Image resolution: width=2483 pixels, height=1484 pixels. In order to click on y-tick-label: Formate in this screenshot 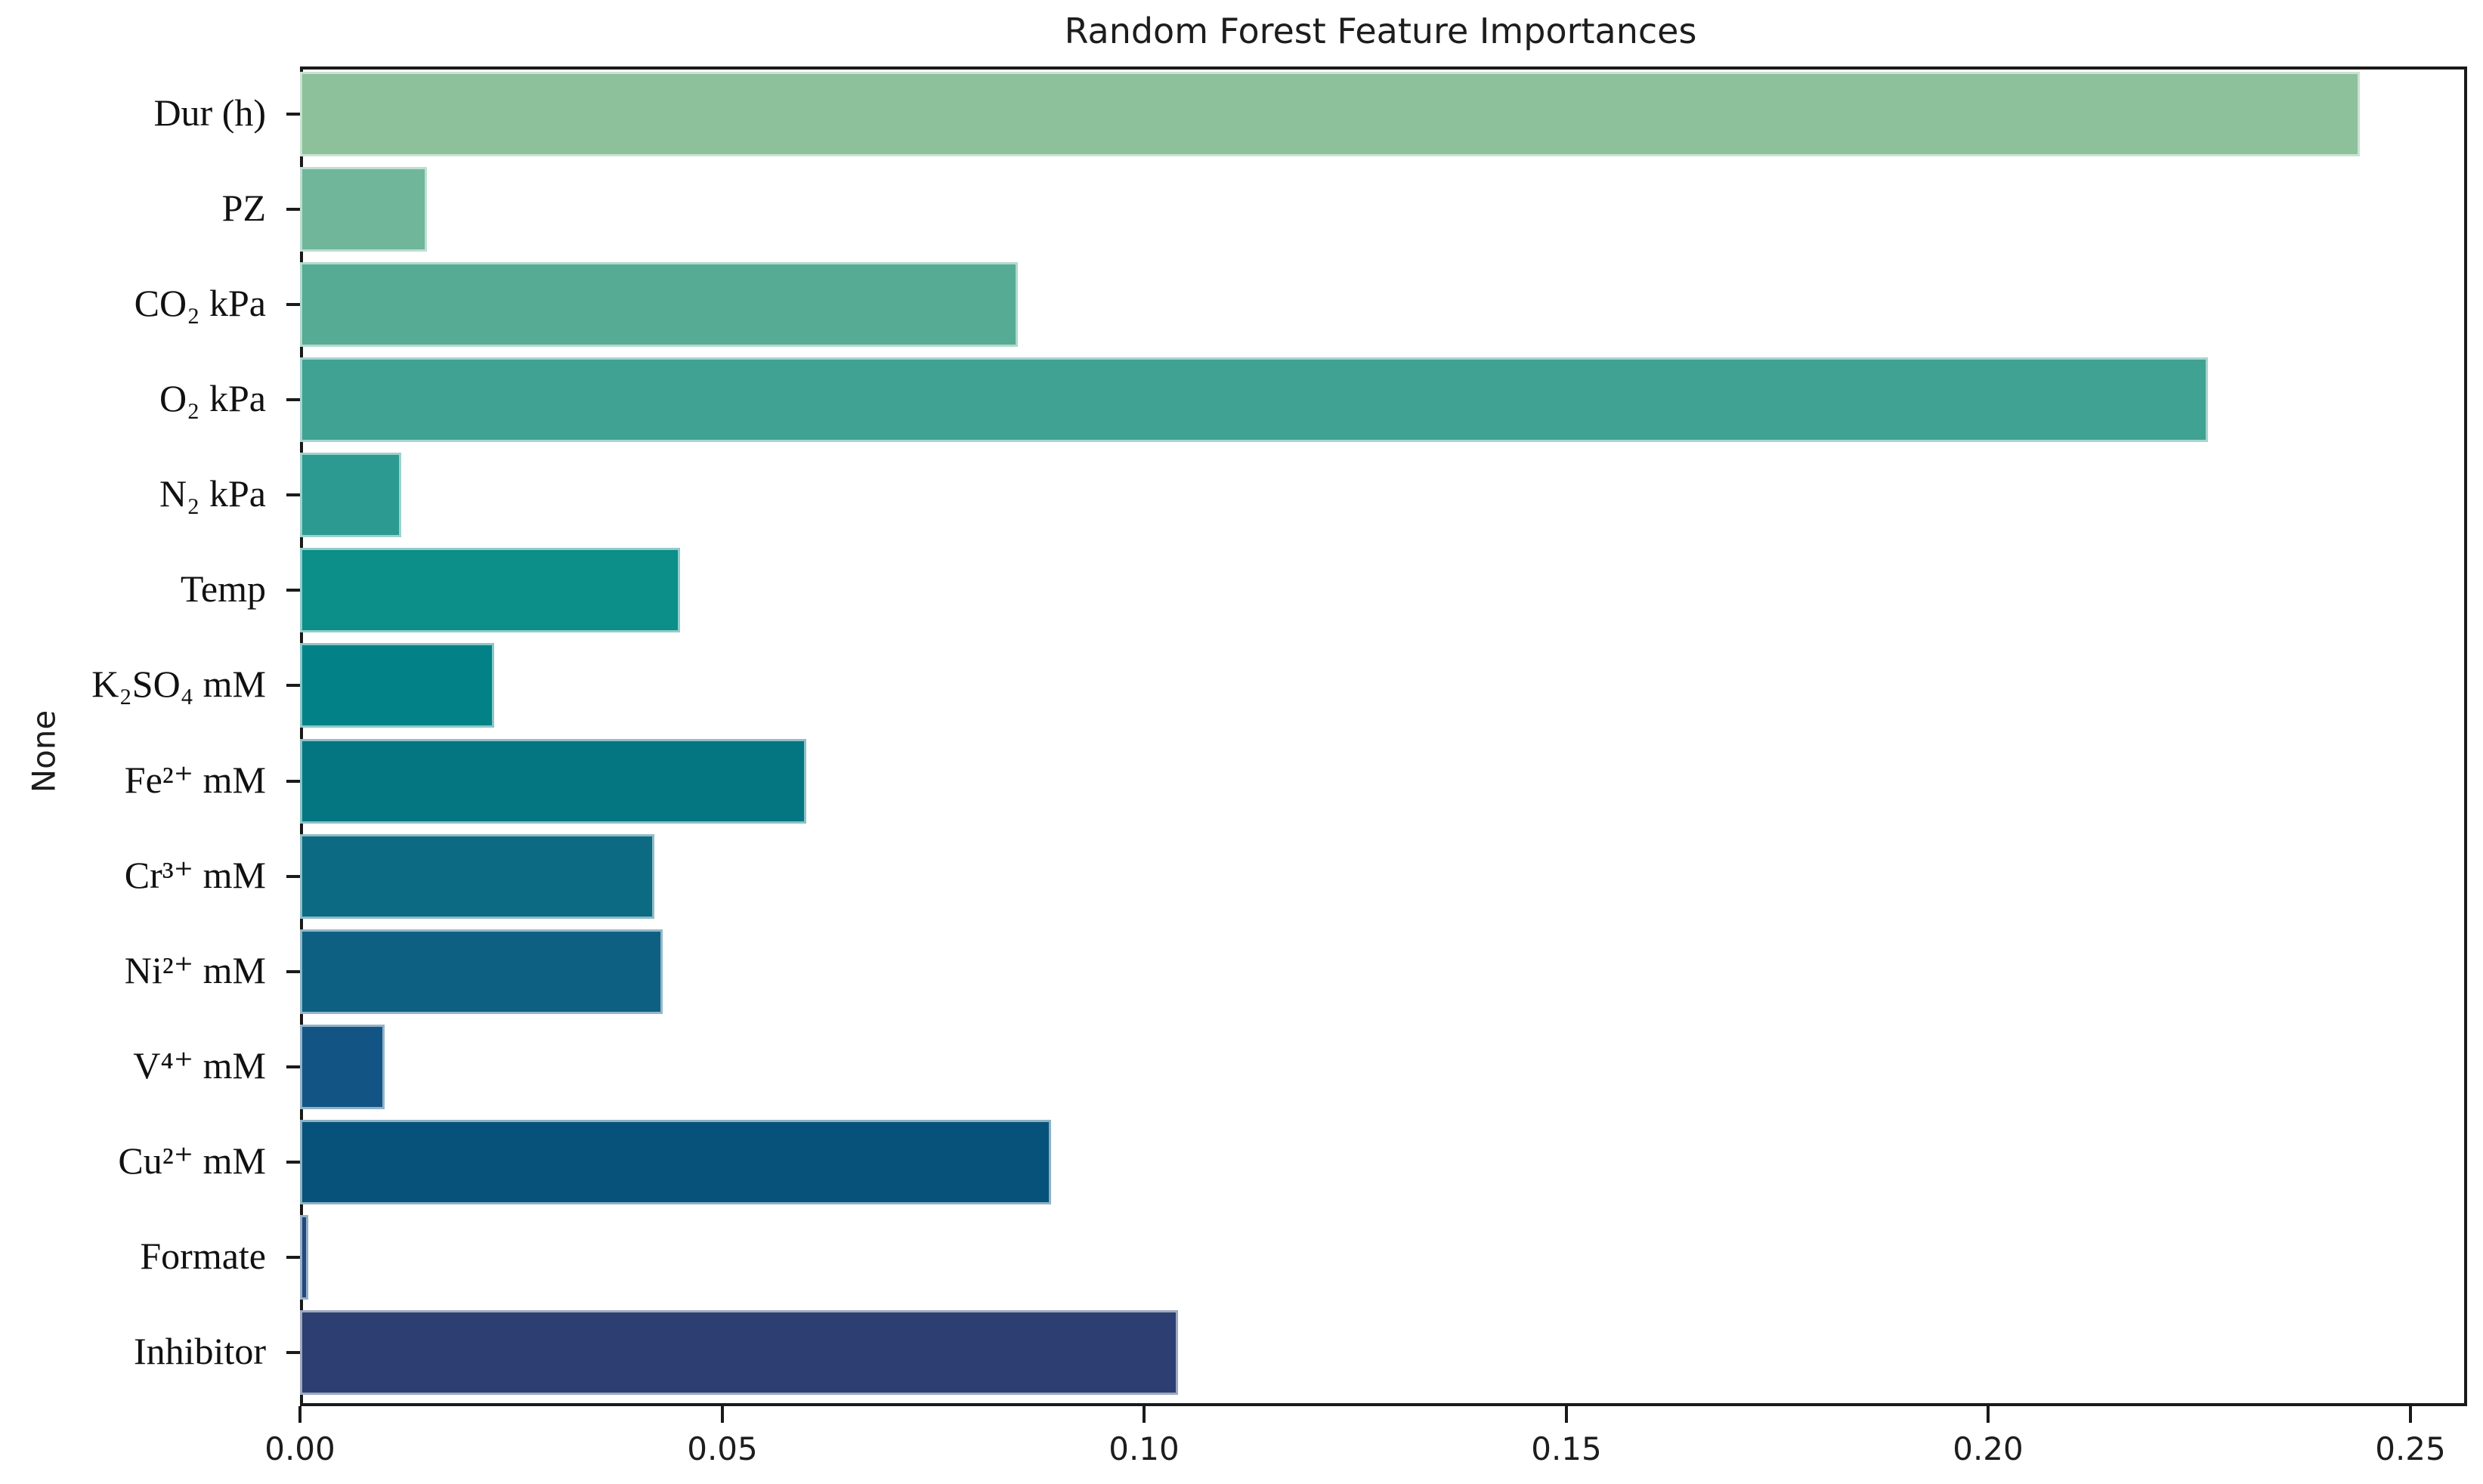, I will do `click(203, 1256)`.